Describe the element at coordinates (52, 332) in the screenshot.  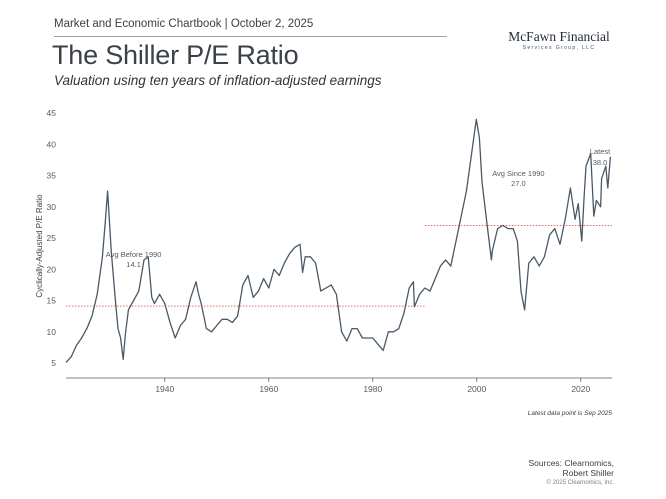
I see `y-tick-label: 10` at that location.